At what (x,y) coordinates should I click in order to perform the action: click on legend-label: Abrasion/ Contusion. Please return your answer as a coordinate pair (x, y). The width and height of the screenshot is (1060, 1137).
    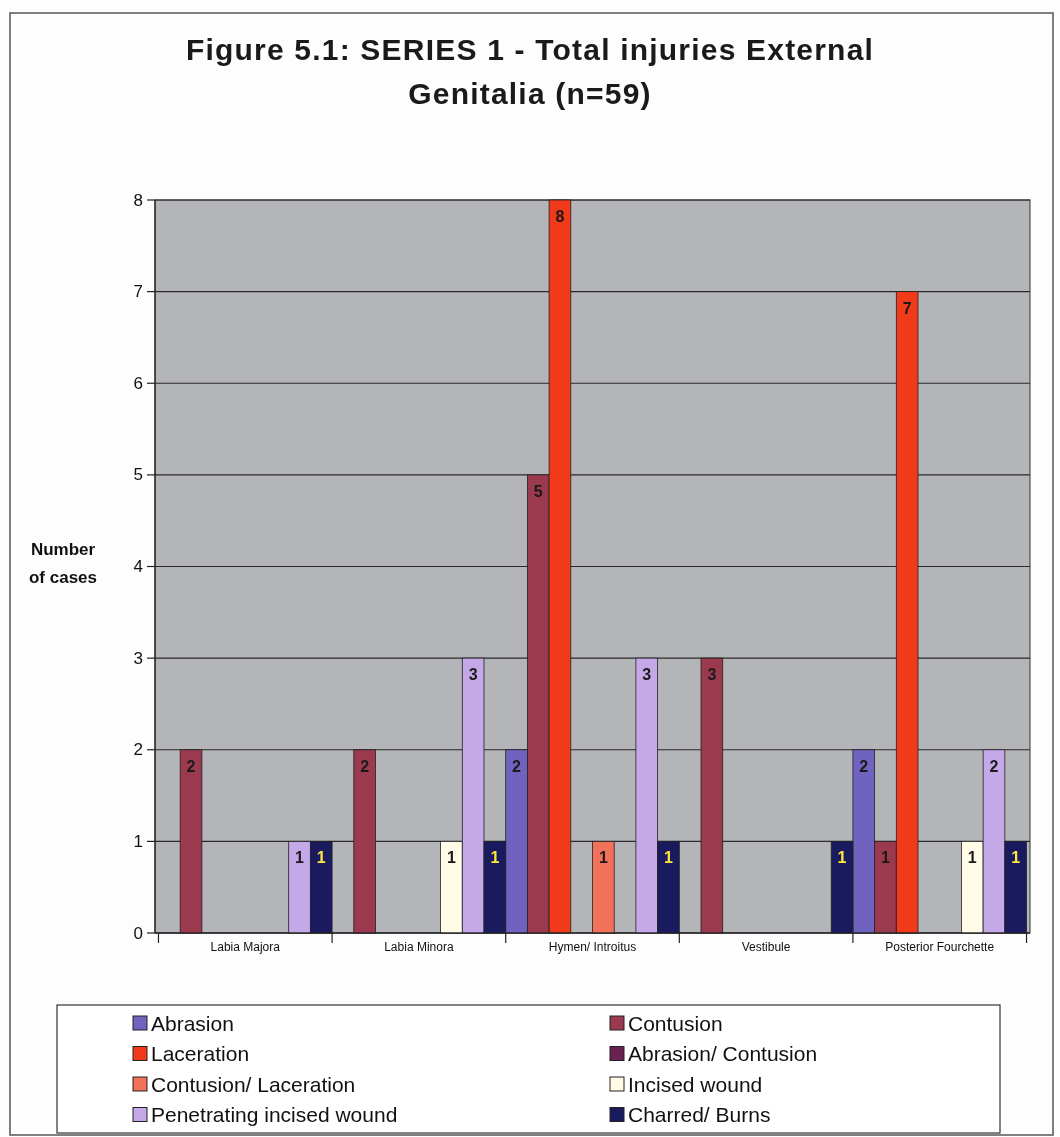
    Looking at the image, I should click on (723, 1053).